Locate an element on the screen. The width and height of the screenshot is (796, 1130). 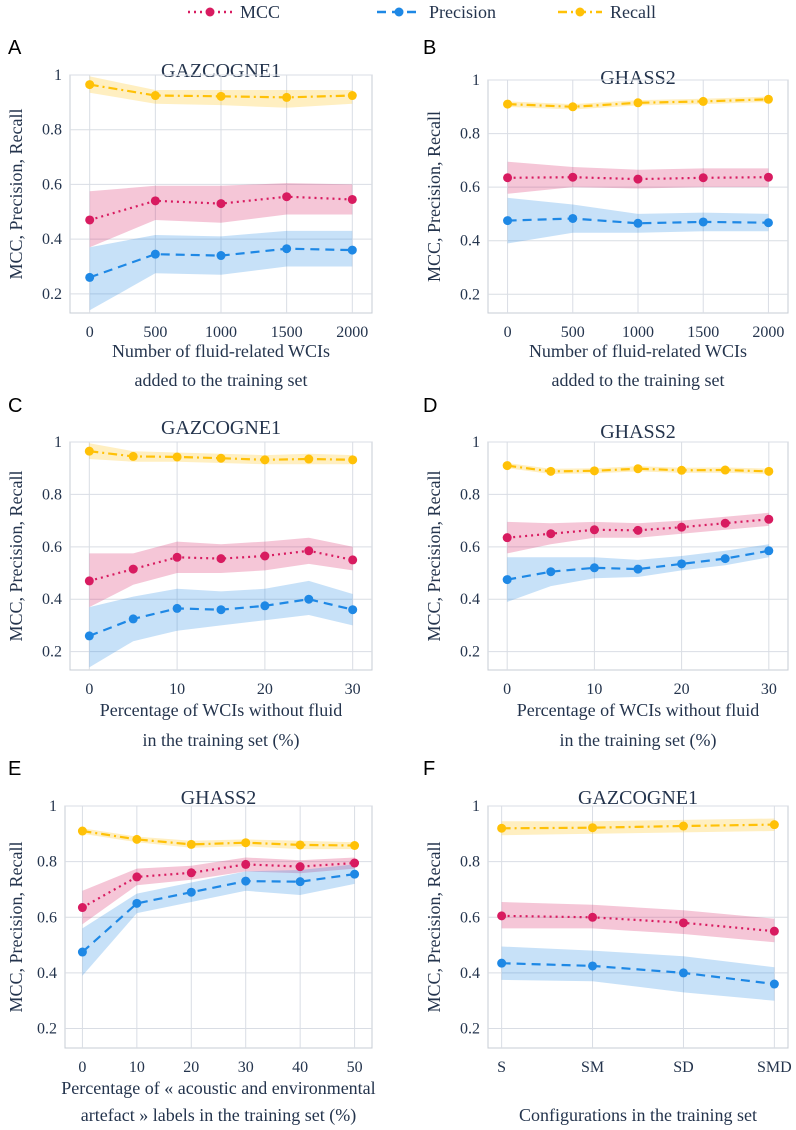
x-tick-label: 10 is located at coordinates (137, 1067).